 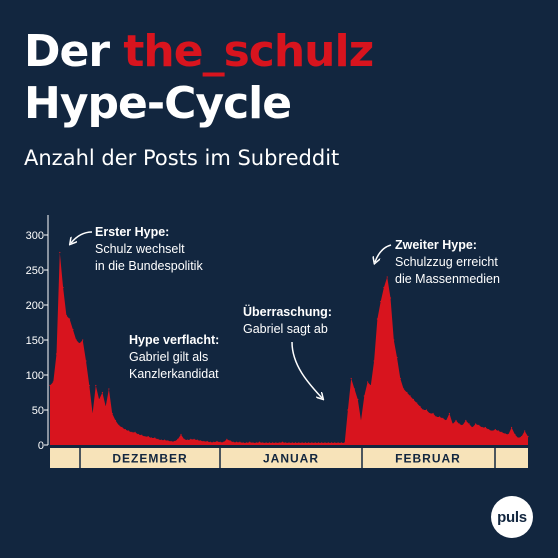 I want to click on month-label: JANUAR, so click(x=291, y=459).